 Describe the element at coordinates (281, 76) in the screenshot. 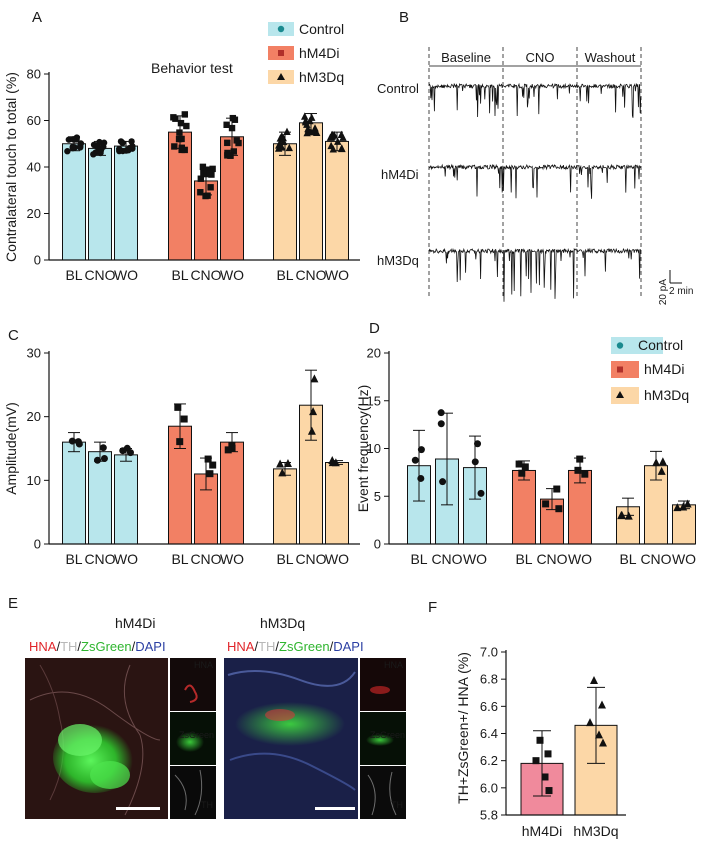

I see `legend-a-marker-hm3dq` at that location.